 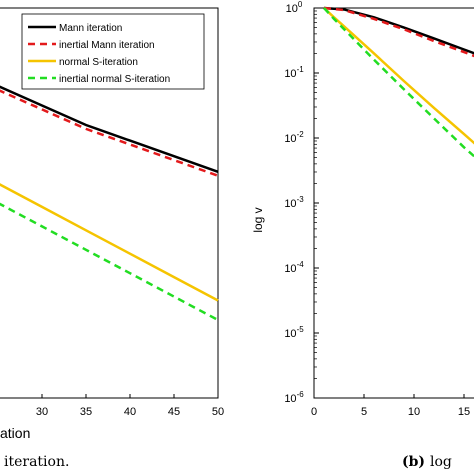 What do you see at coordinates (114, 79) in the screenshot?
I see `legend-label-inertial-normal-s: inertial normal S-iteration` at bounding box center [114, 79].